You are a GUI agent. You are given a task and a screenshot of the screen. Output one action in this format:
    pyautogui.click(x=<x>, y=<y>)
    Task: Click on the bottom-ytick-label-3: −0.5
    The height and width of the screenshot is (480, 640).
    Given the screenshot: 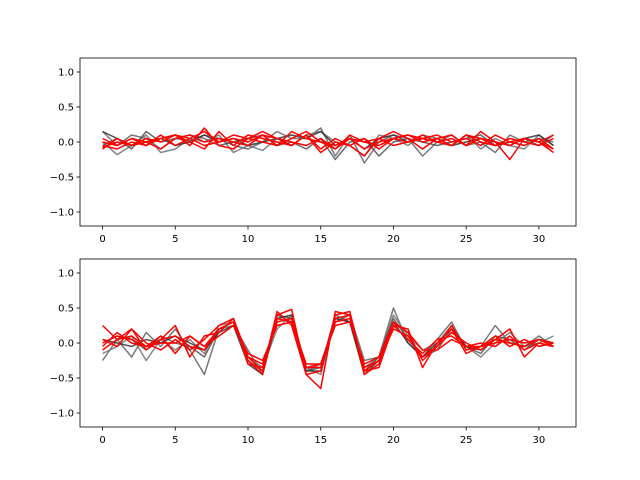 What is the action you would take?
    pyautogui.click(x=62, y=379)
    